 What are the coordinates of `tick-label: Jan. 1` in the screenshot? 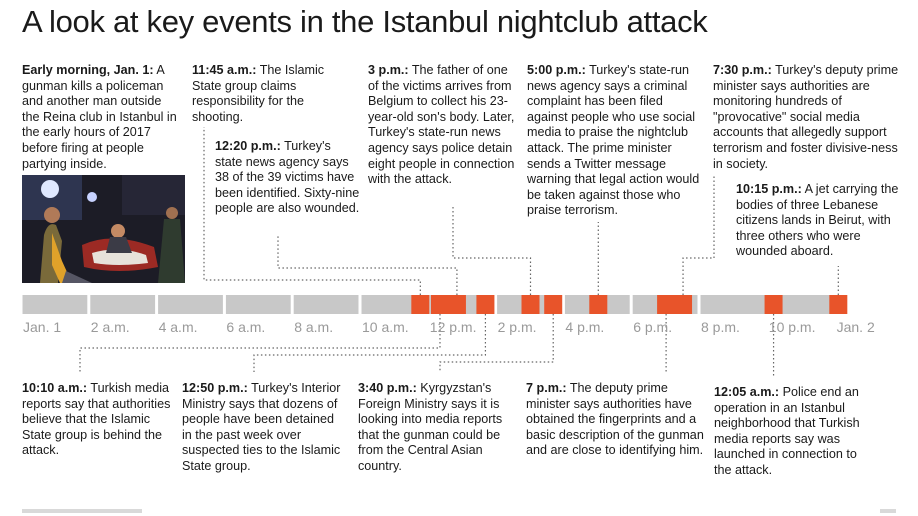 It's located at (42, 327).